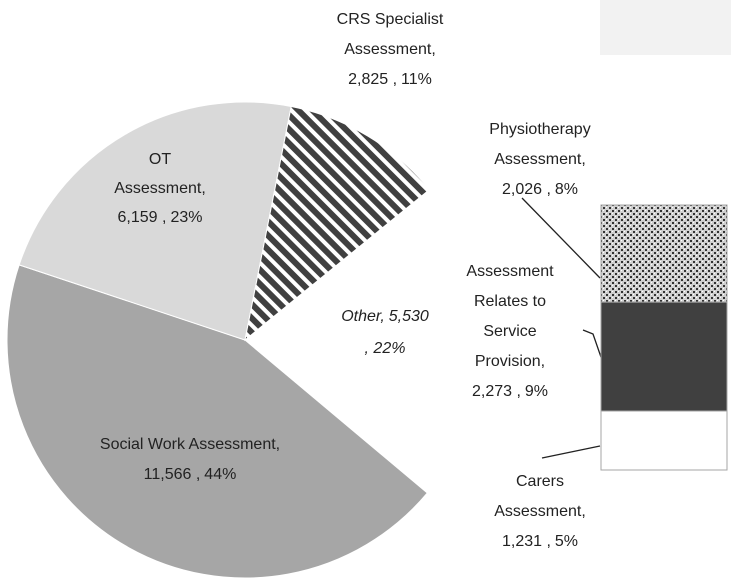  I want to click on data-label-part: 2,273 ,, so click(496, 391).